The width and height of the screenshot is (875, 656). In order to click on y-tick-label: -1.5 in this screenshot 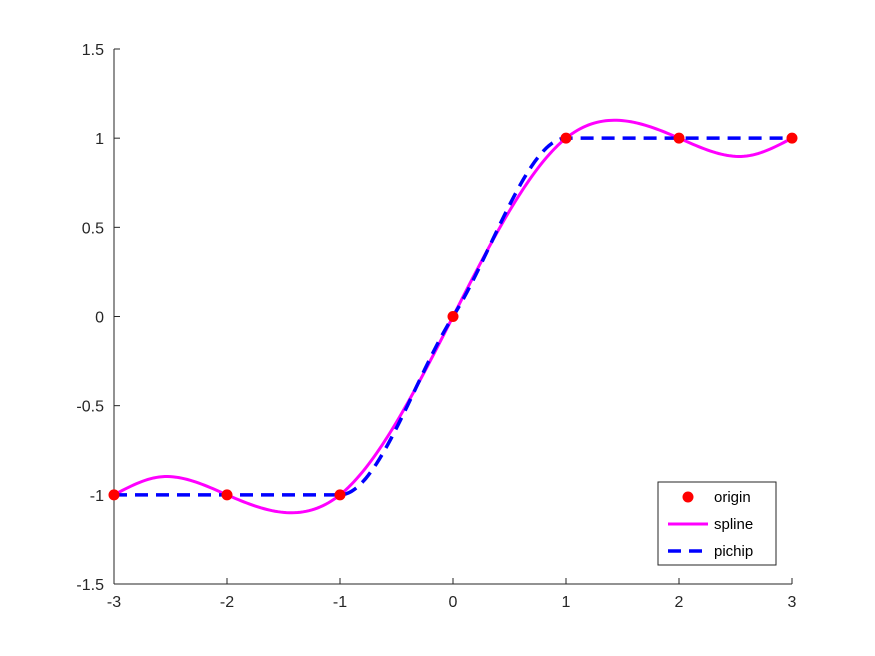, I will do `click(90, 585)`.